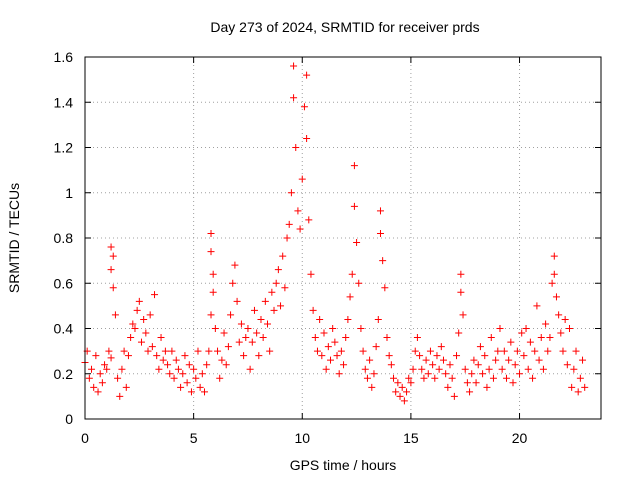 This screenshot has width=640, height=480. What do you see at coordinates (85, 438) in the screenshot?
I see `x-tick-label: 0` at bounding box center [85, 438].